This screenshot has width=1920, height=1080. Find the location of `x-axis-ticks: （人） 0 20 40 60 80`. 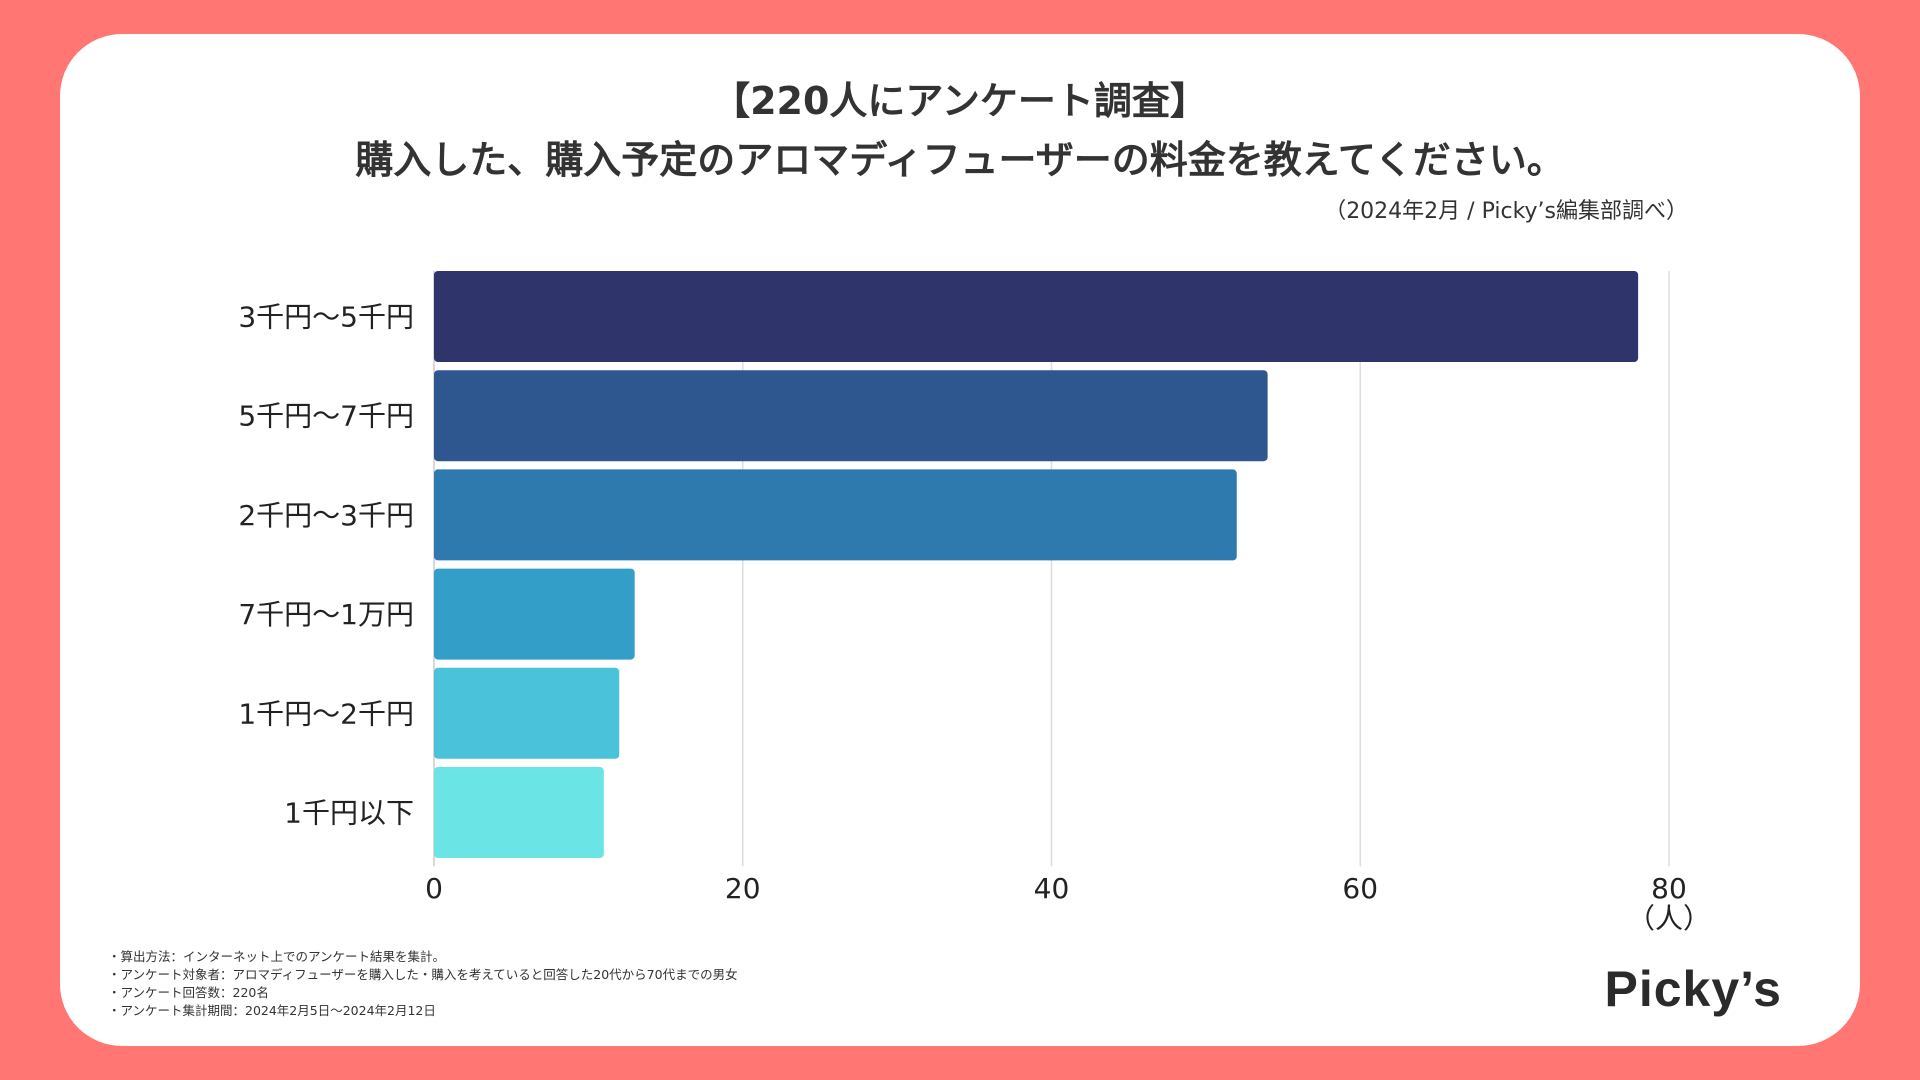

x-axis-ticks: （人） 0 20 40 60 80 is located at coordinates (1068, 903).